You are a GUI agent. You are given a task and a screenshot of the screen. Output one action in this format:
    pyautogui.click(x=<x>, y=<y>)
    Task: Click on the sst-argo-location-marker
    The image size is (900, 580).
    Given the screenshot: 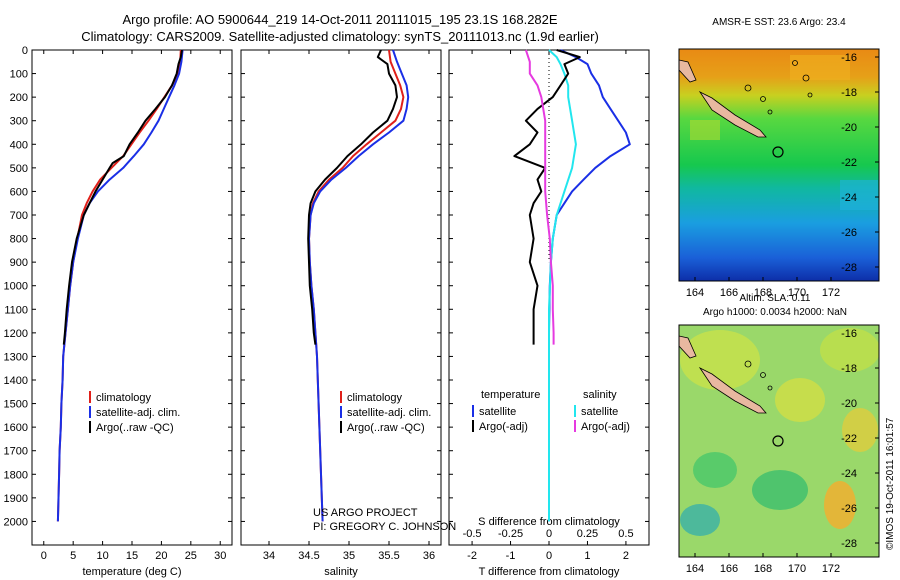 What is the action you would take?
    pyautogui.click(x=778, y=152)
    